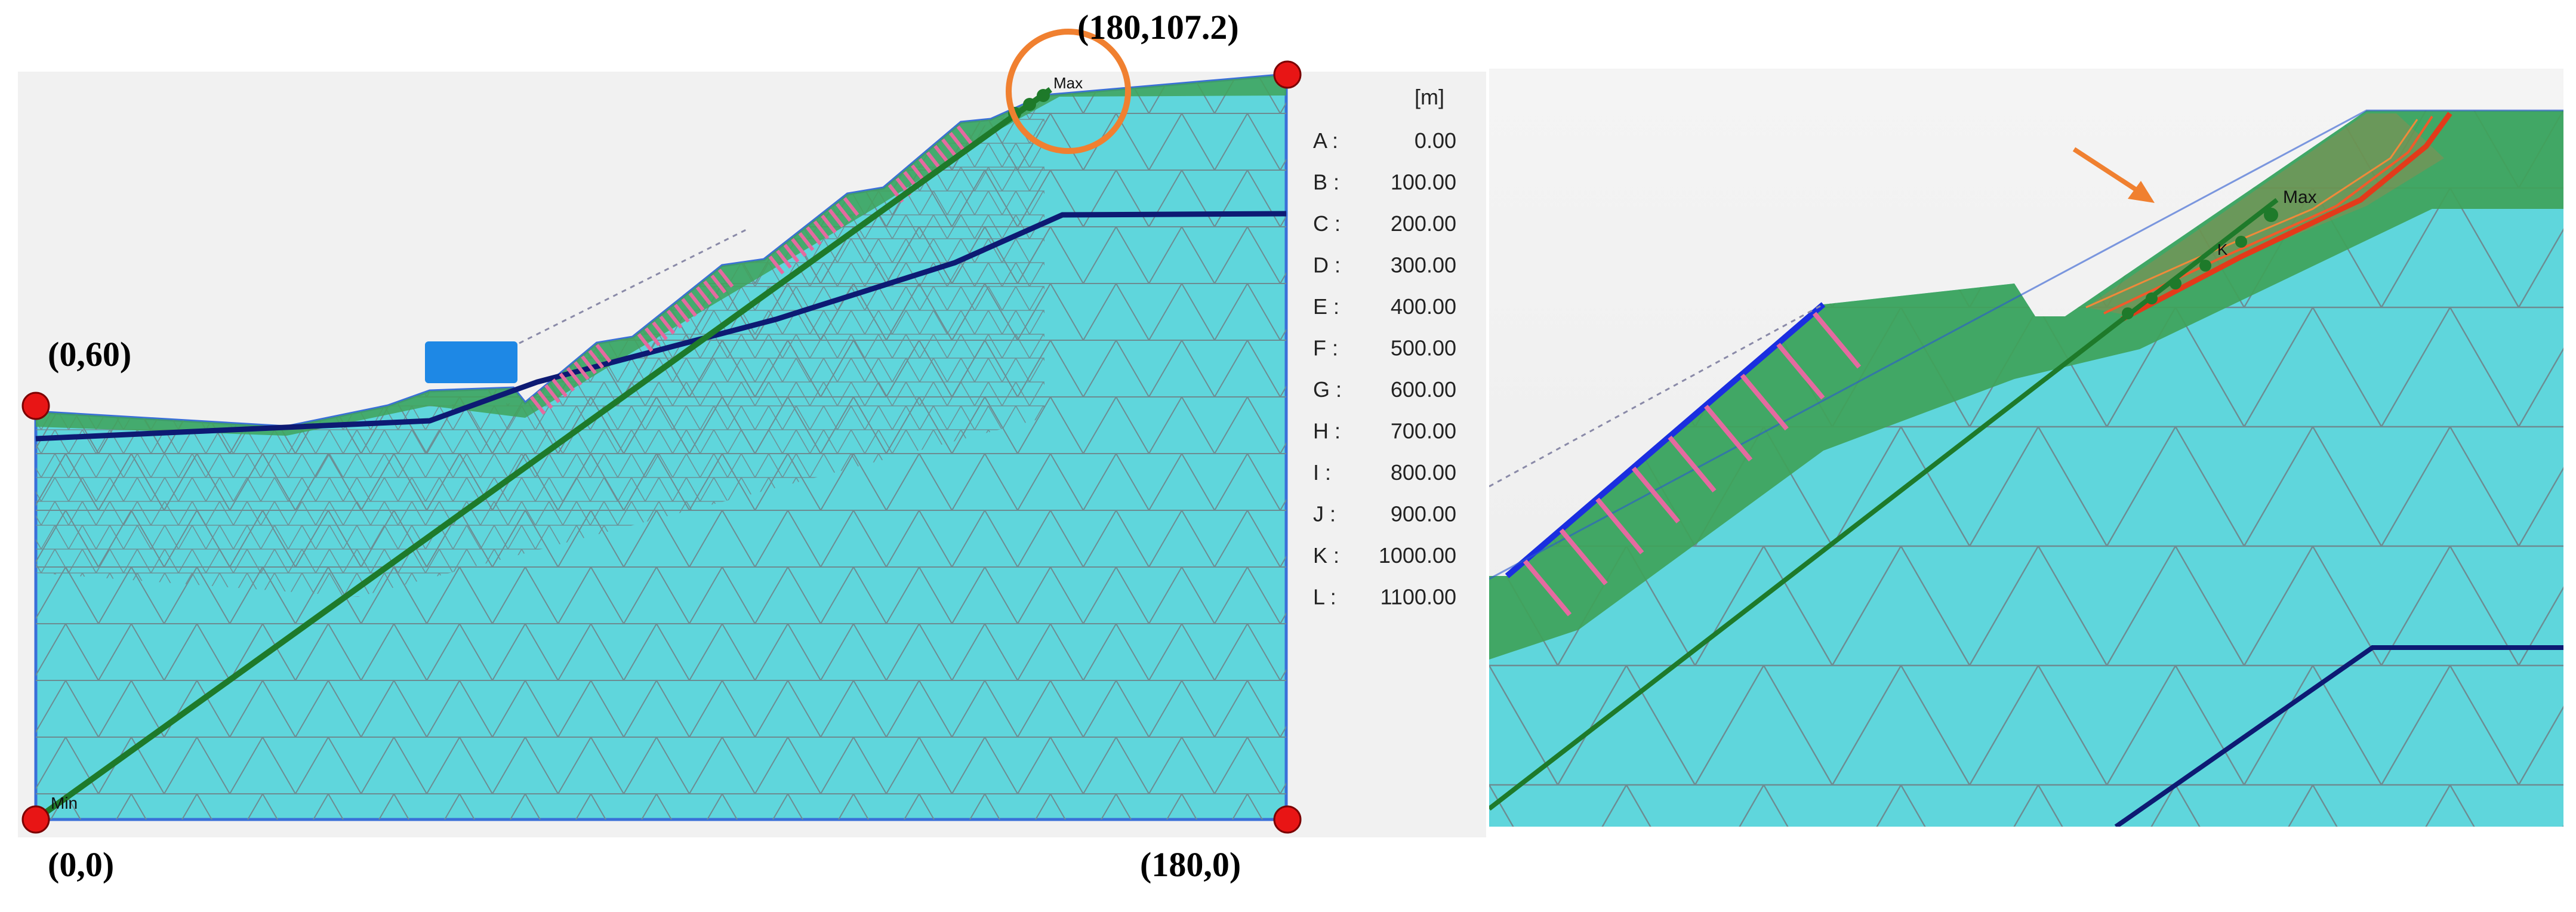 This screenshot has width=2576, height=912. I want to click on legend-value: 800.00, so click(1423, 472).